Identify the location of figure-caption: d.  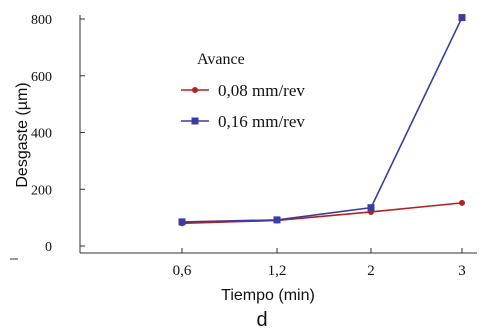
(261, 320).